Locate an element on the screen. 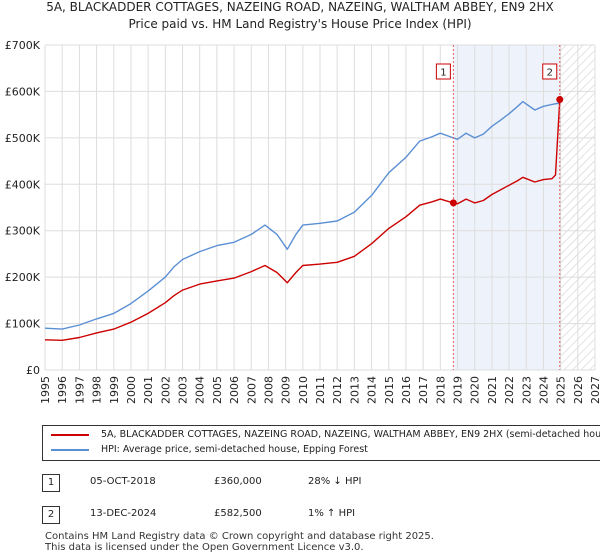  x-tick-label: 2025 is located at coordinates (561, 390).